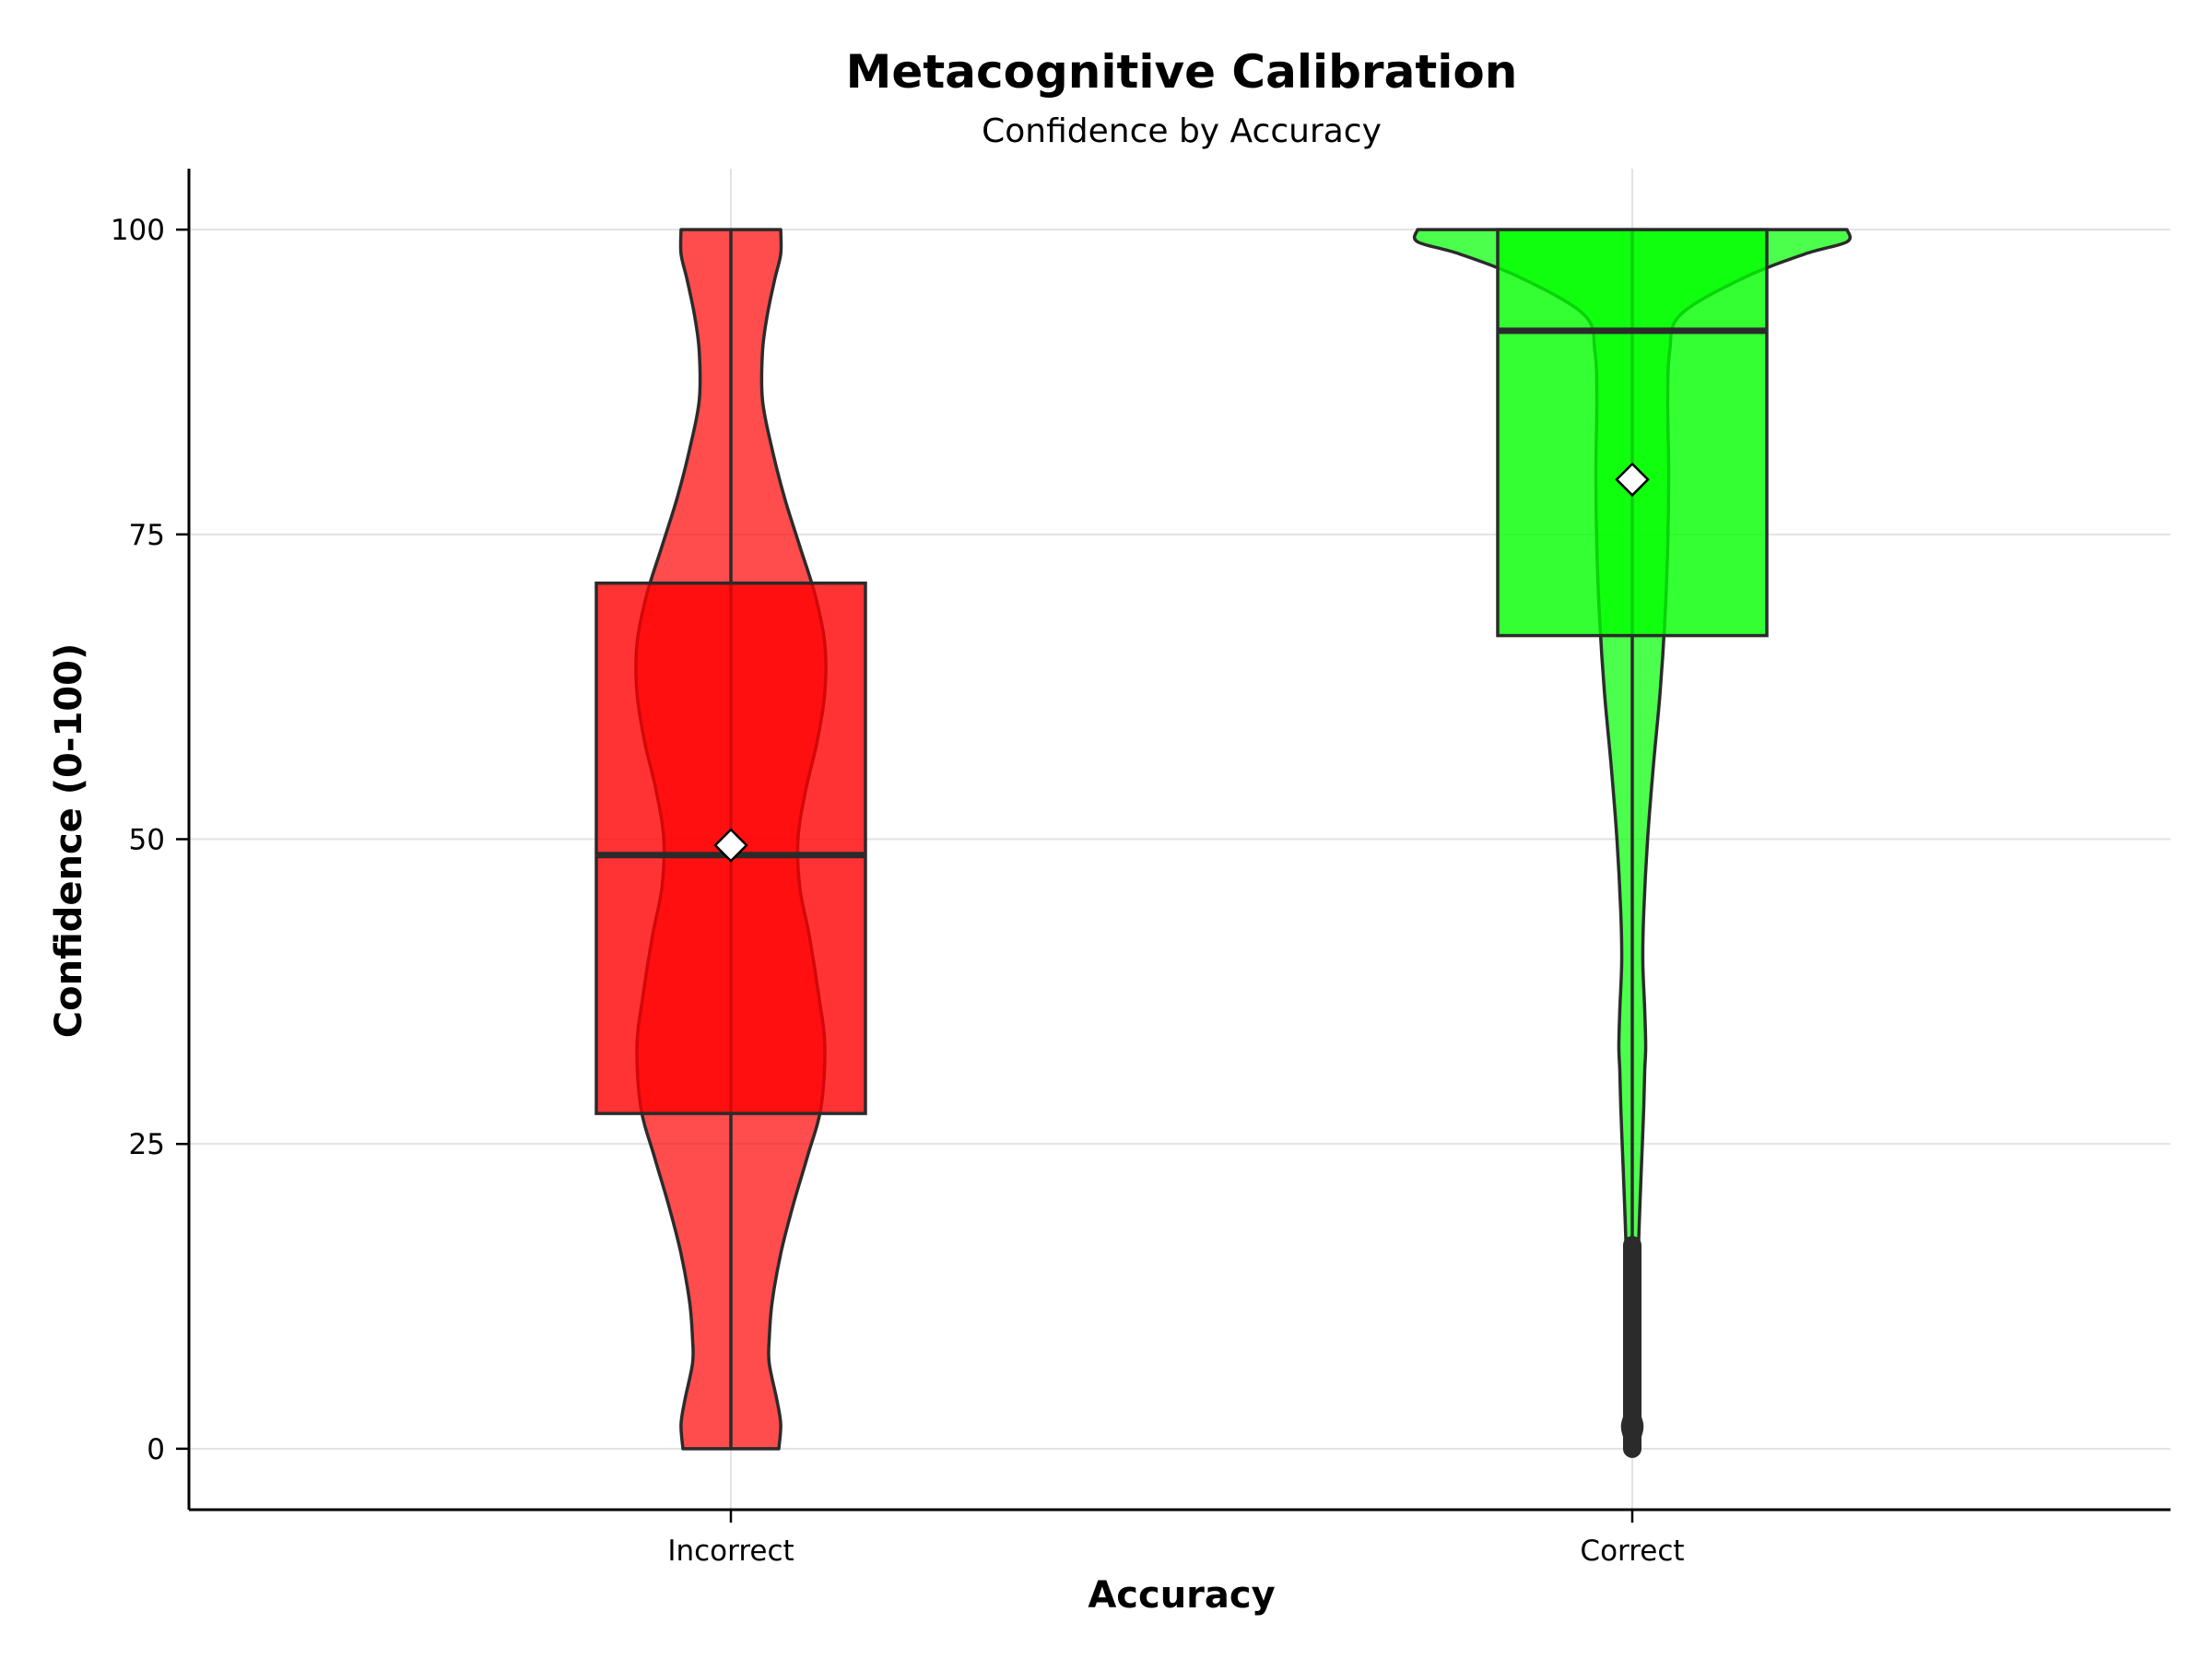  What do you see at coordinates (1182, 72) in the screenshot?
I see `chart-title: Metacognitive Calibration` at bounding box center [1182, 72].